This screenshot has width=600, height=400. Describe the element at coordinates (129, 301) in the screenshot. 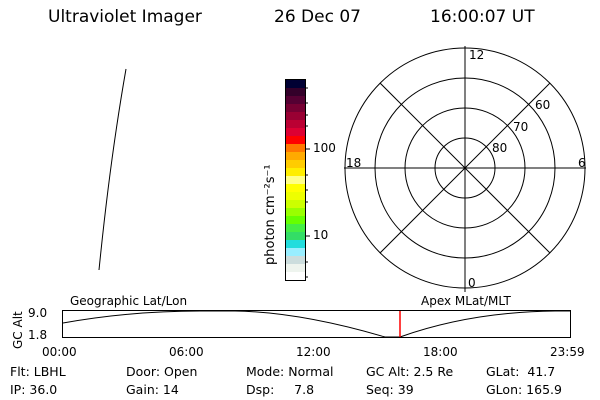

I see `geographic-label: Geographic Lat/Lon` at that location.